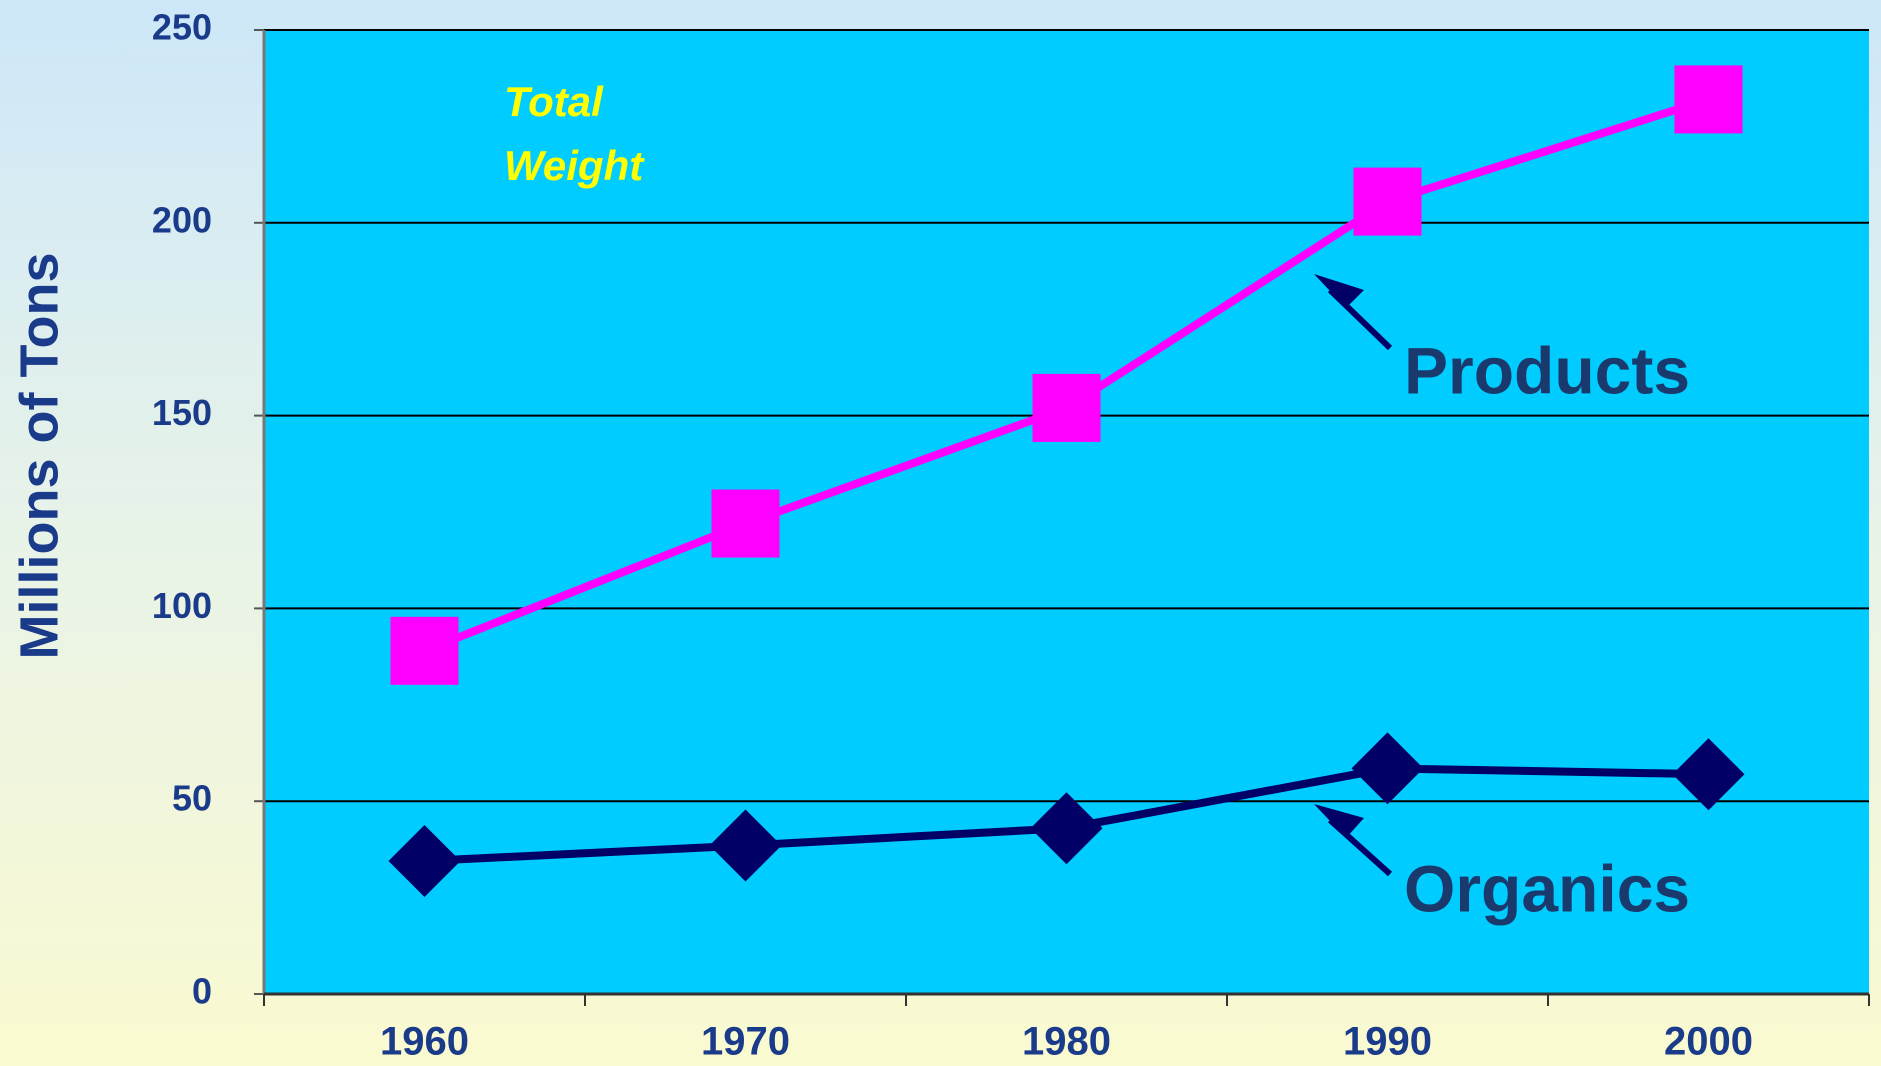 Image resolution: width=1881 pixels, height=1066 pixels. What do you see at coordinates (182, 412) in the screenshot?
I see `y-tick-label: 150` at bounding box center [182, 412].